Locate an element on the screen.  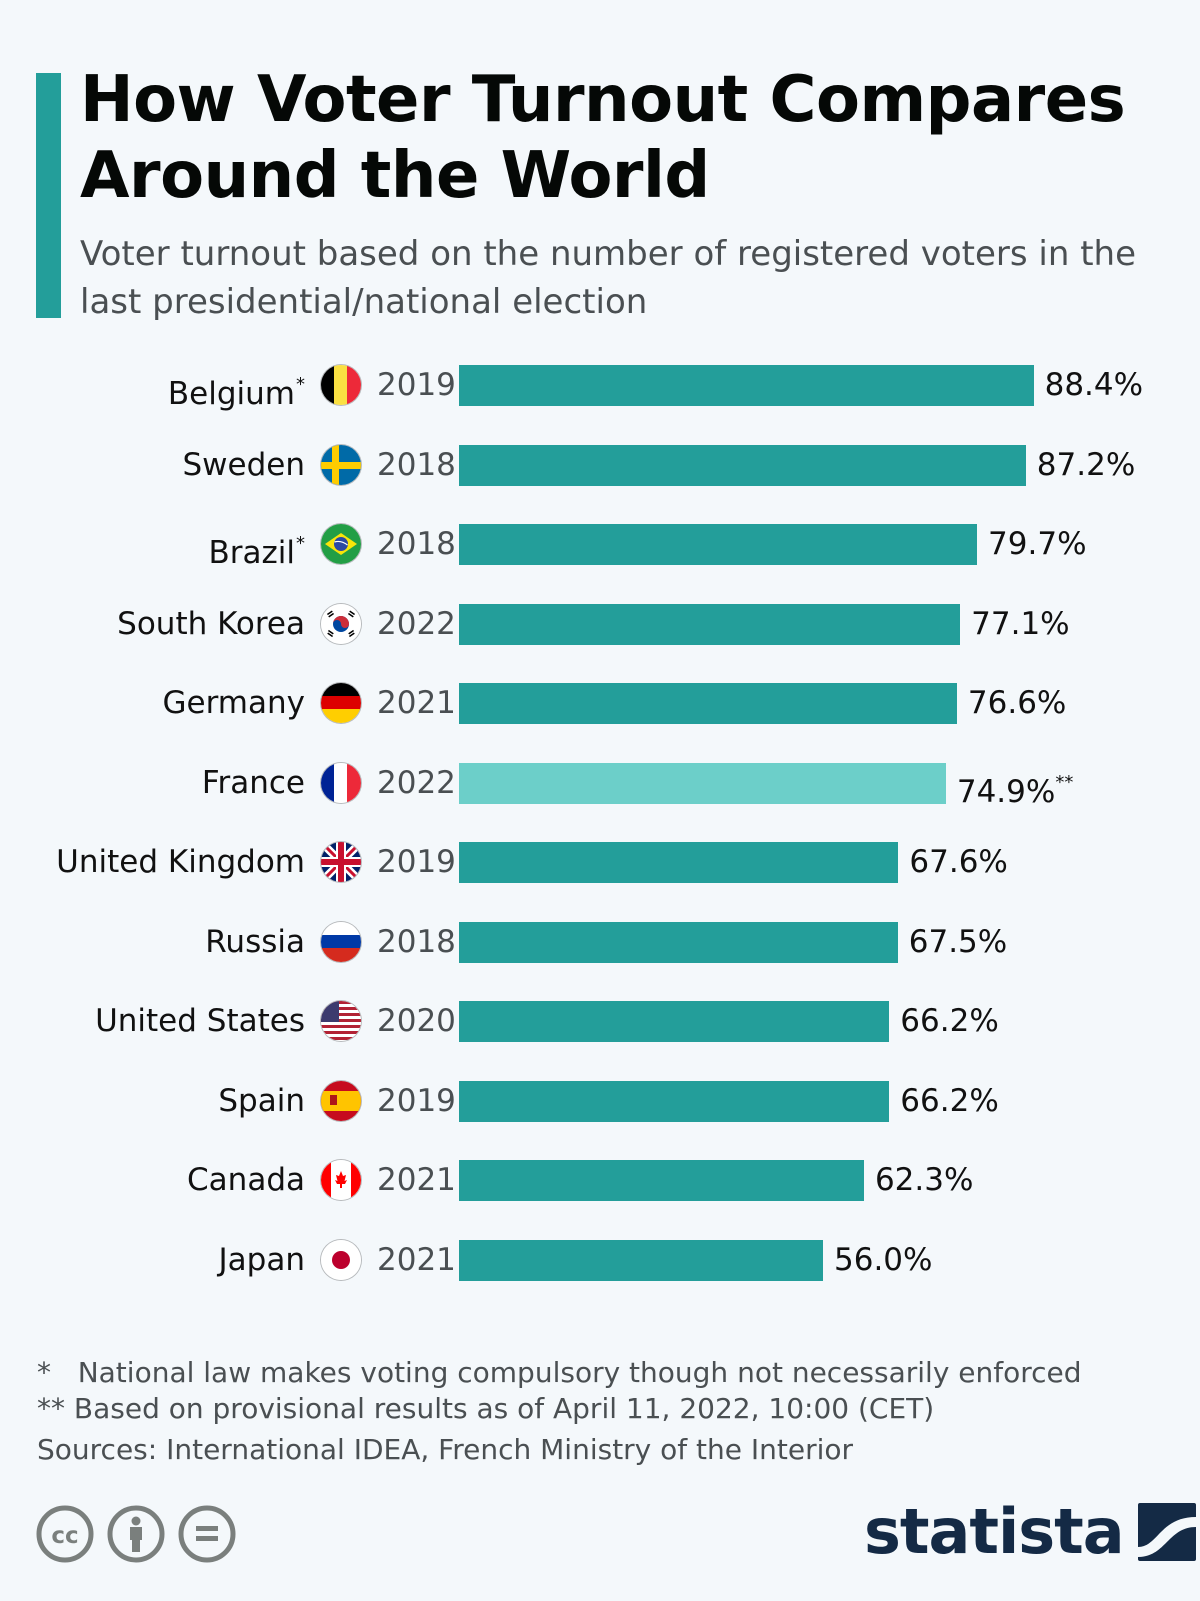
chart-row: France 2022 74.9%** is located at coordinates (600, 793).